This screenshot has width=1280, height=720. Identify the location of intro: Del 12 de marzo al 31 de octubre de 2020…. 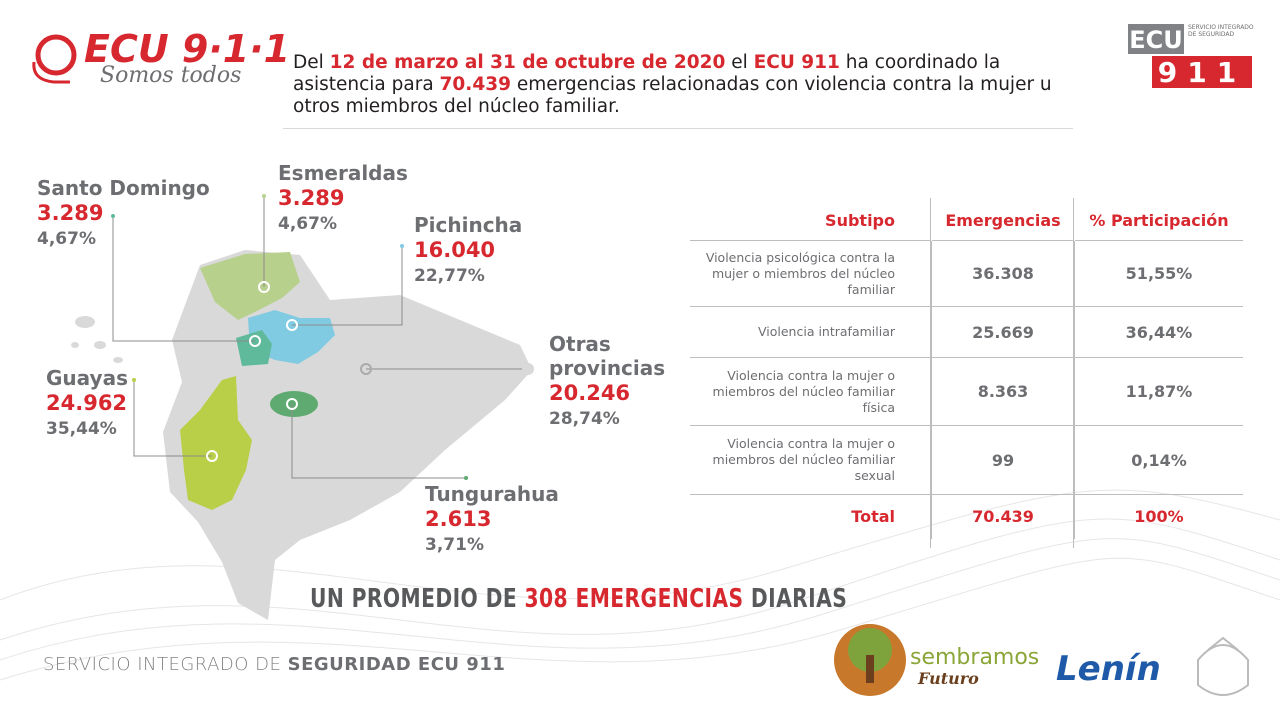
(688, 85).